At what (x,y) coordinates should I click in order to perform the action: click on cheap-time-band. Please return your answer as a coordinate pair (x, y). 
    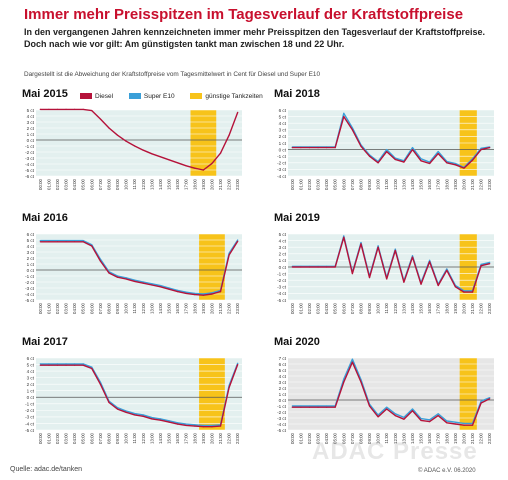
    Looking at the image, I should click on (203, 143).